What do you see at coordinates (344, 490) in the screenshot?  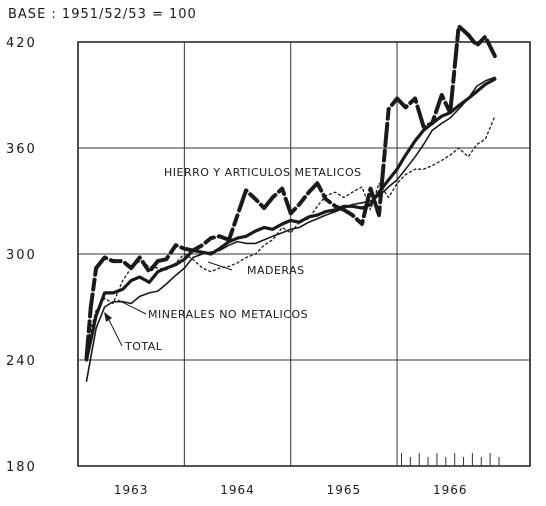 I see `x-tick-label: 1965` at bounding box center [344, 490].